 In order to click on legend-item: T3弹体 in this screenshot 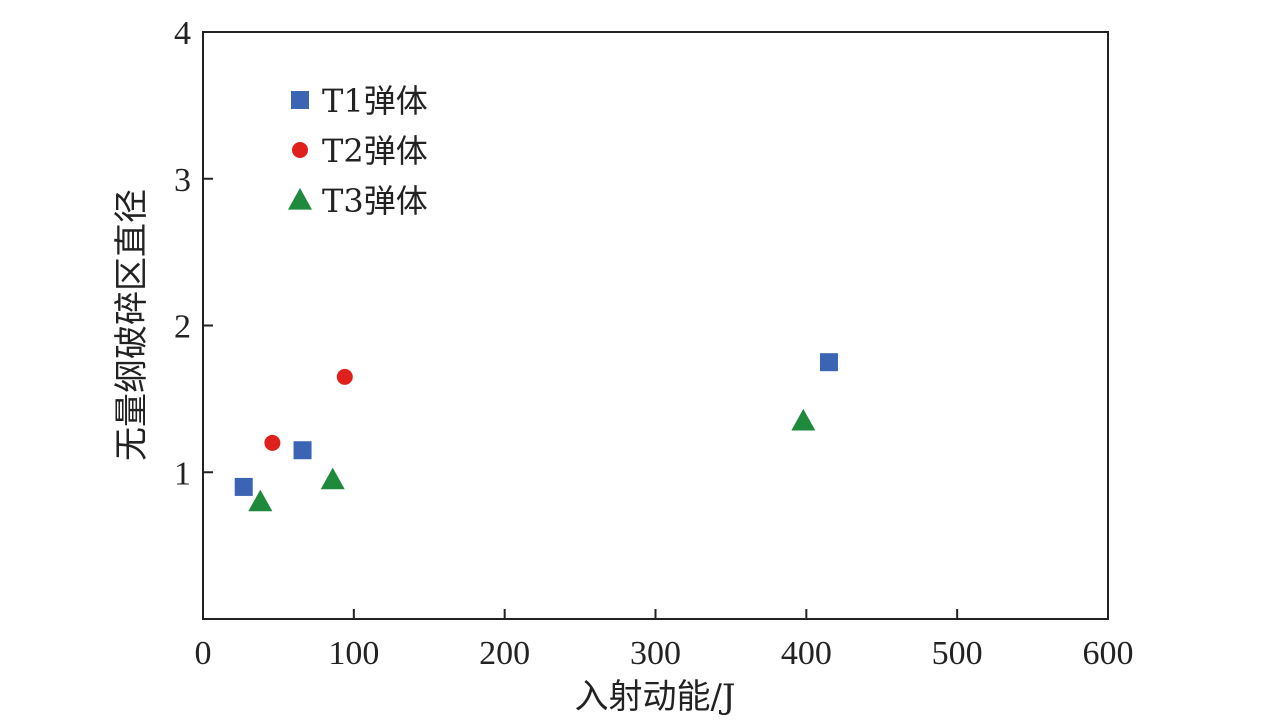, I will do `click(358, 201)`.